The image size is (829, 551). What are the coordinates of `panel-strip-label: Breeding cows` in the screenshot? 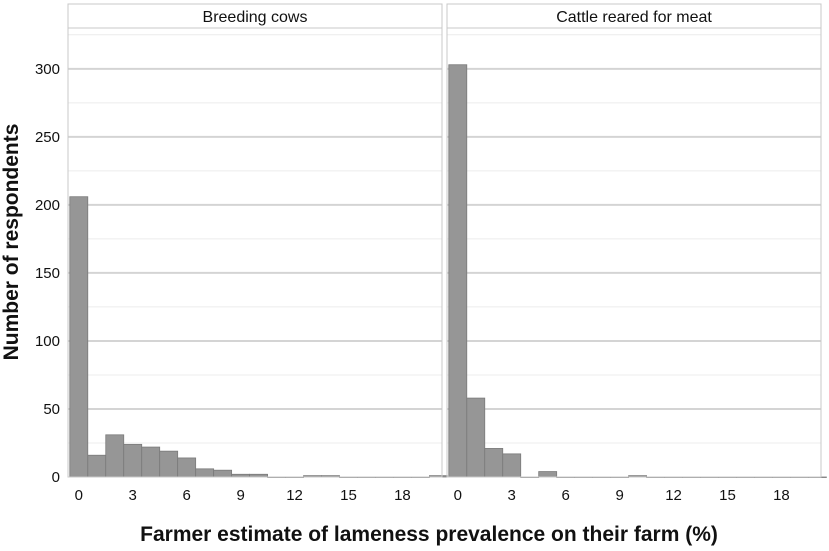 It's located at (255, 17).